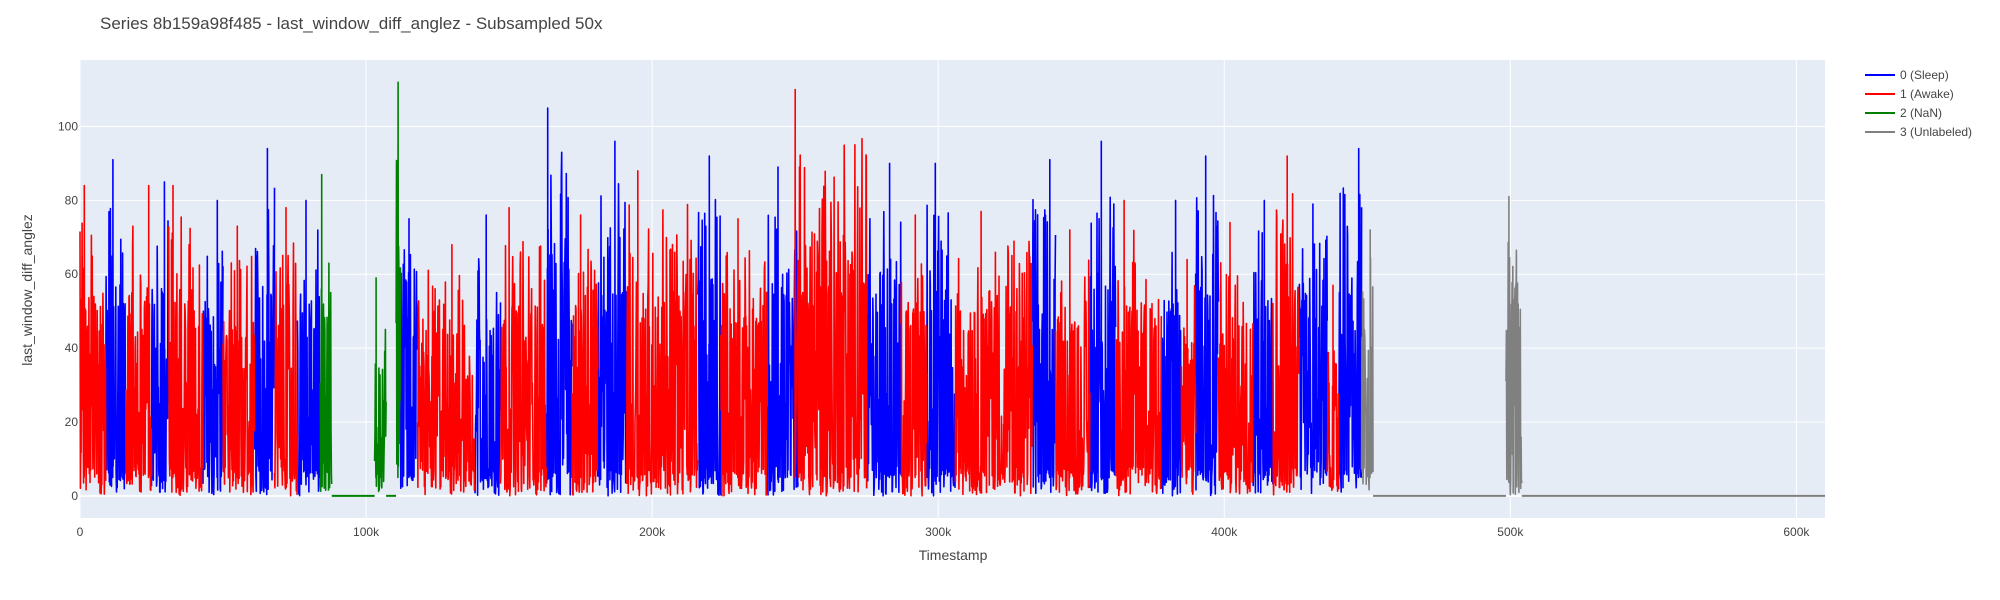 The width and height of the screenshot is (2000, 600). What do you see at coordinates (366, 532) in the screenshot?
I see `x-tick-label: 100k` at bounding box center [366, 532].